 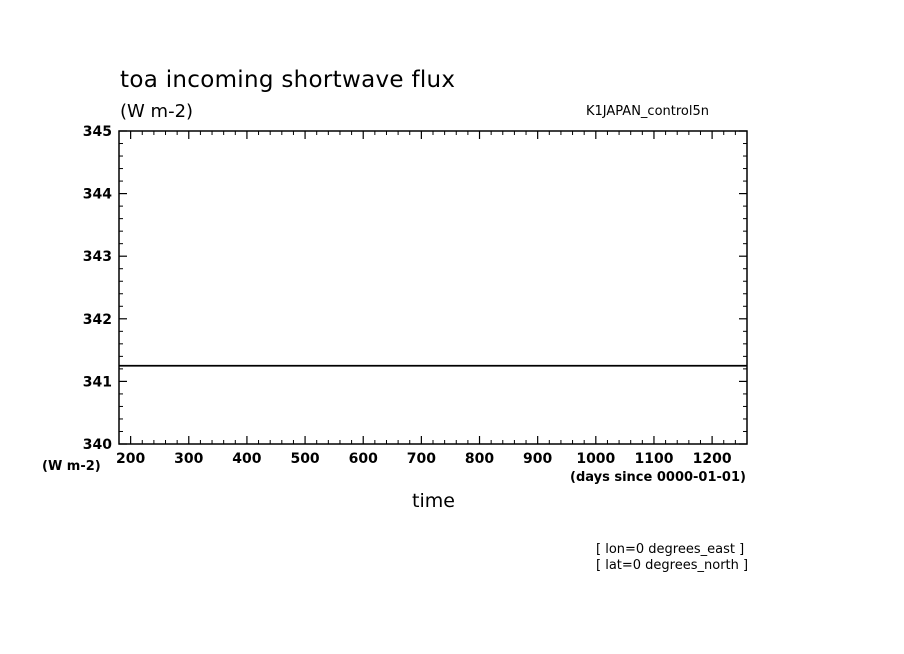 I want to click on y-tick-label: 343, so click(x=97, y=257).